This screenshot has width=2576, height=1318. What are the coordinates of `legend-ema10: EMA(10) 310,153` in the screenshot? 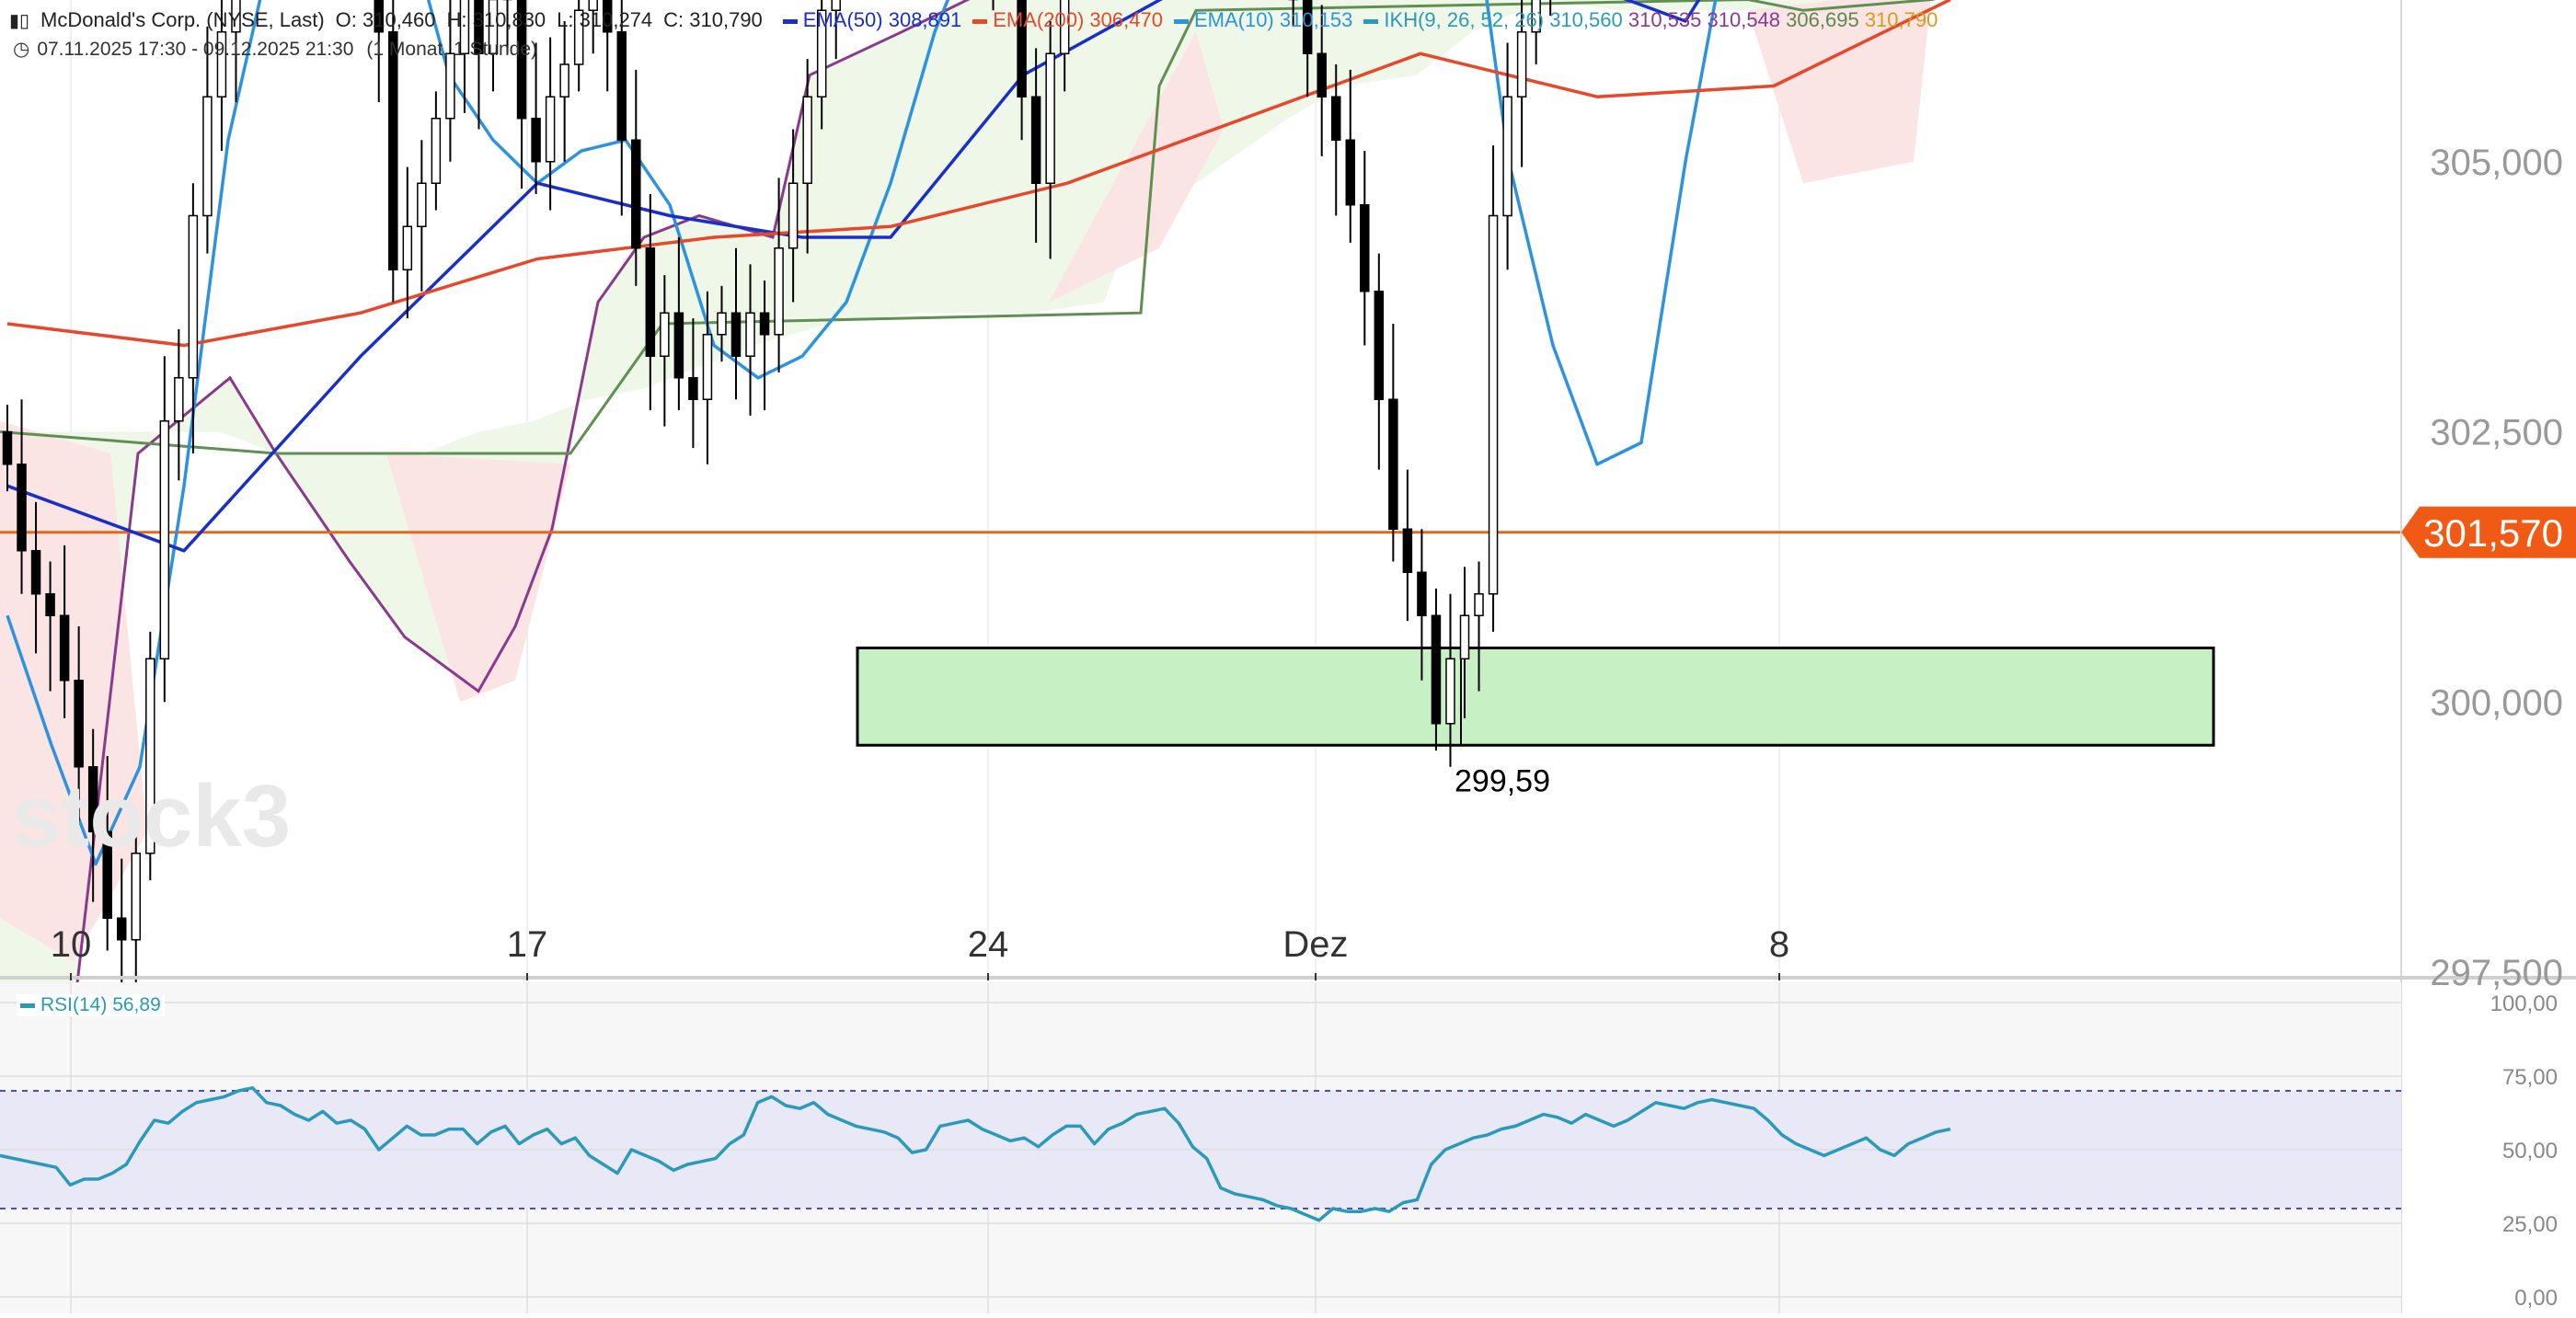 It's located at (1262, 20).